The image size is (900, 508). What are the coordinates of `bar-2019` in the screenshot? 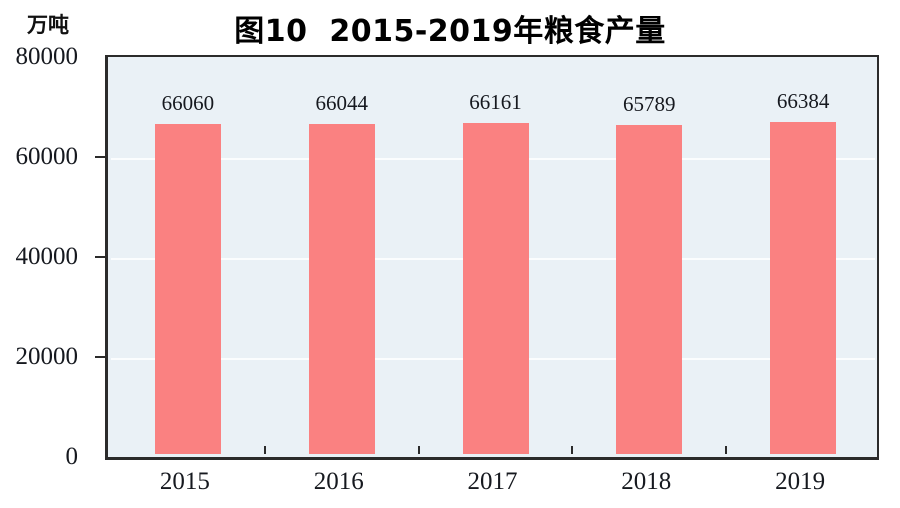 It's located at (803, 288).